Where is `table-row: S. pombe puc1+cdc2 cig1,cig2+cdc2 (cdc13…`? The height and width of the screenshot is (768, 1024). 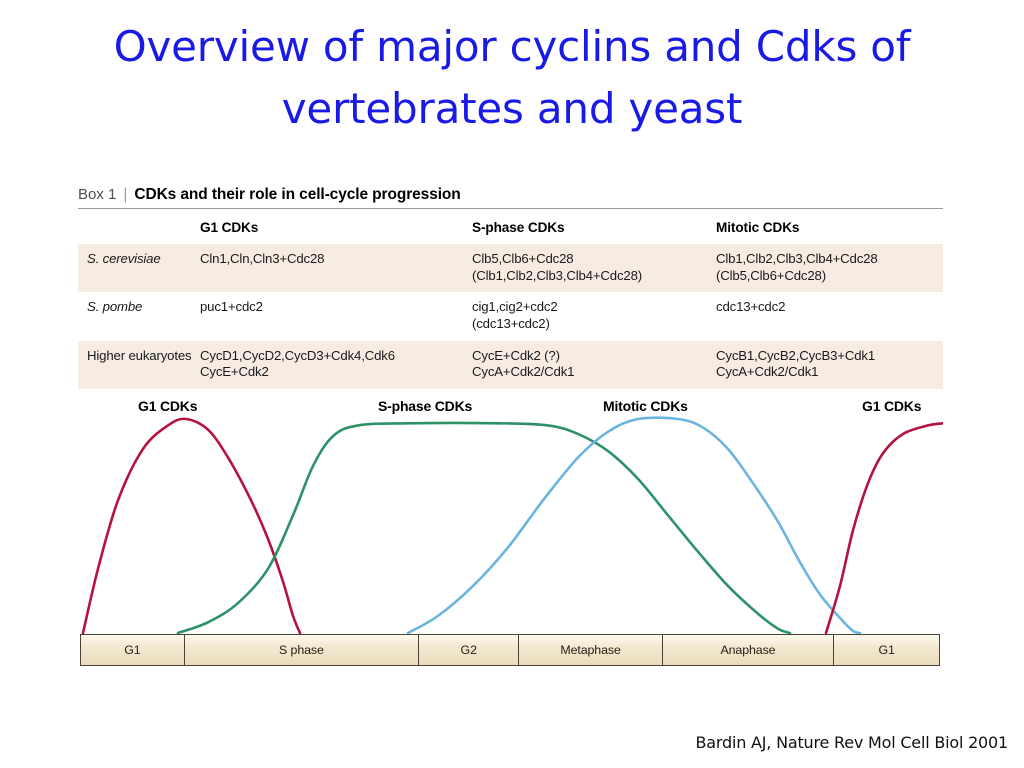 table-row: S. pombe puc1+cdc2 cig1,cig2+cdc2 (cdc13… is located at coordinates (510, 316).